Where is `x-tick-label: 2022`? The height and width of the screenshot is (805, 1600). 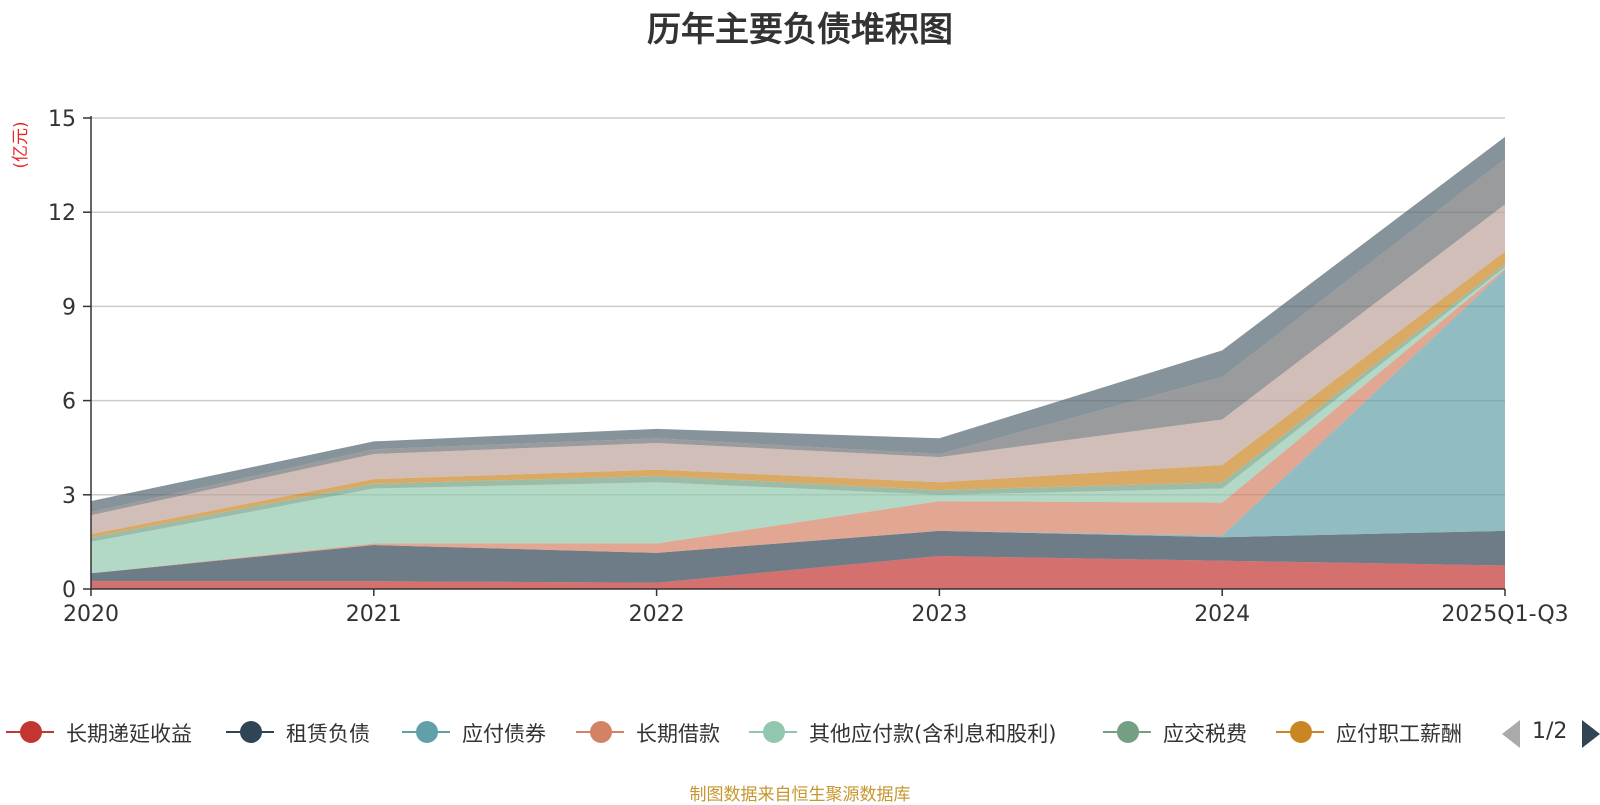
x-tick-label: 2022 is located at coordinates (657, 614).